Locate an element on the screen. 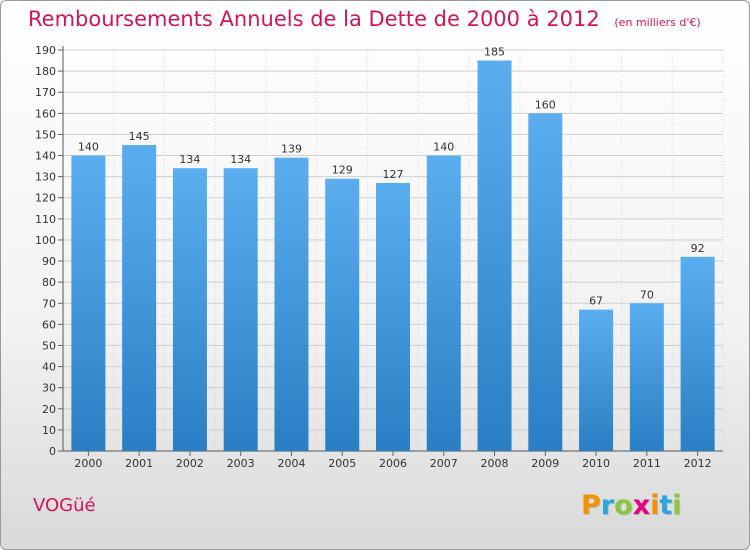 The width and height of the screenshot is (750, 550). y-tick-label: 140 is located at coordinates (45, 156).